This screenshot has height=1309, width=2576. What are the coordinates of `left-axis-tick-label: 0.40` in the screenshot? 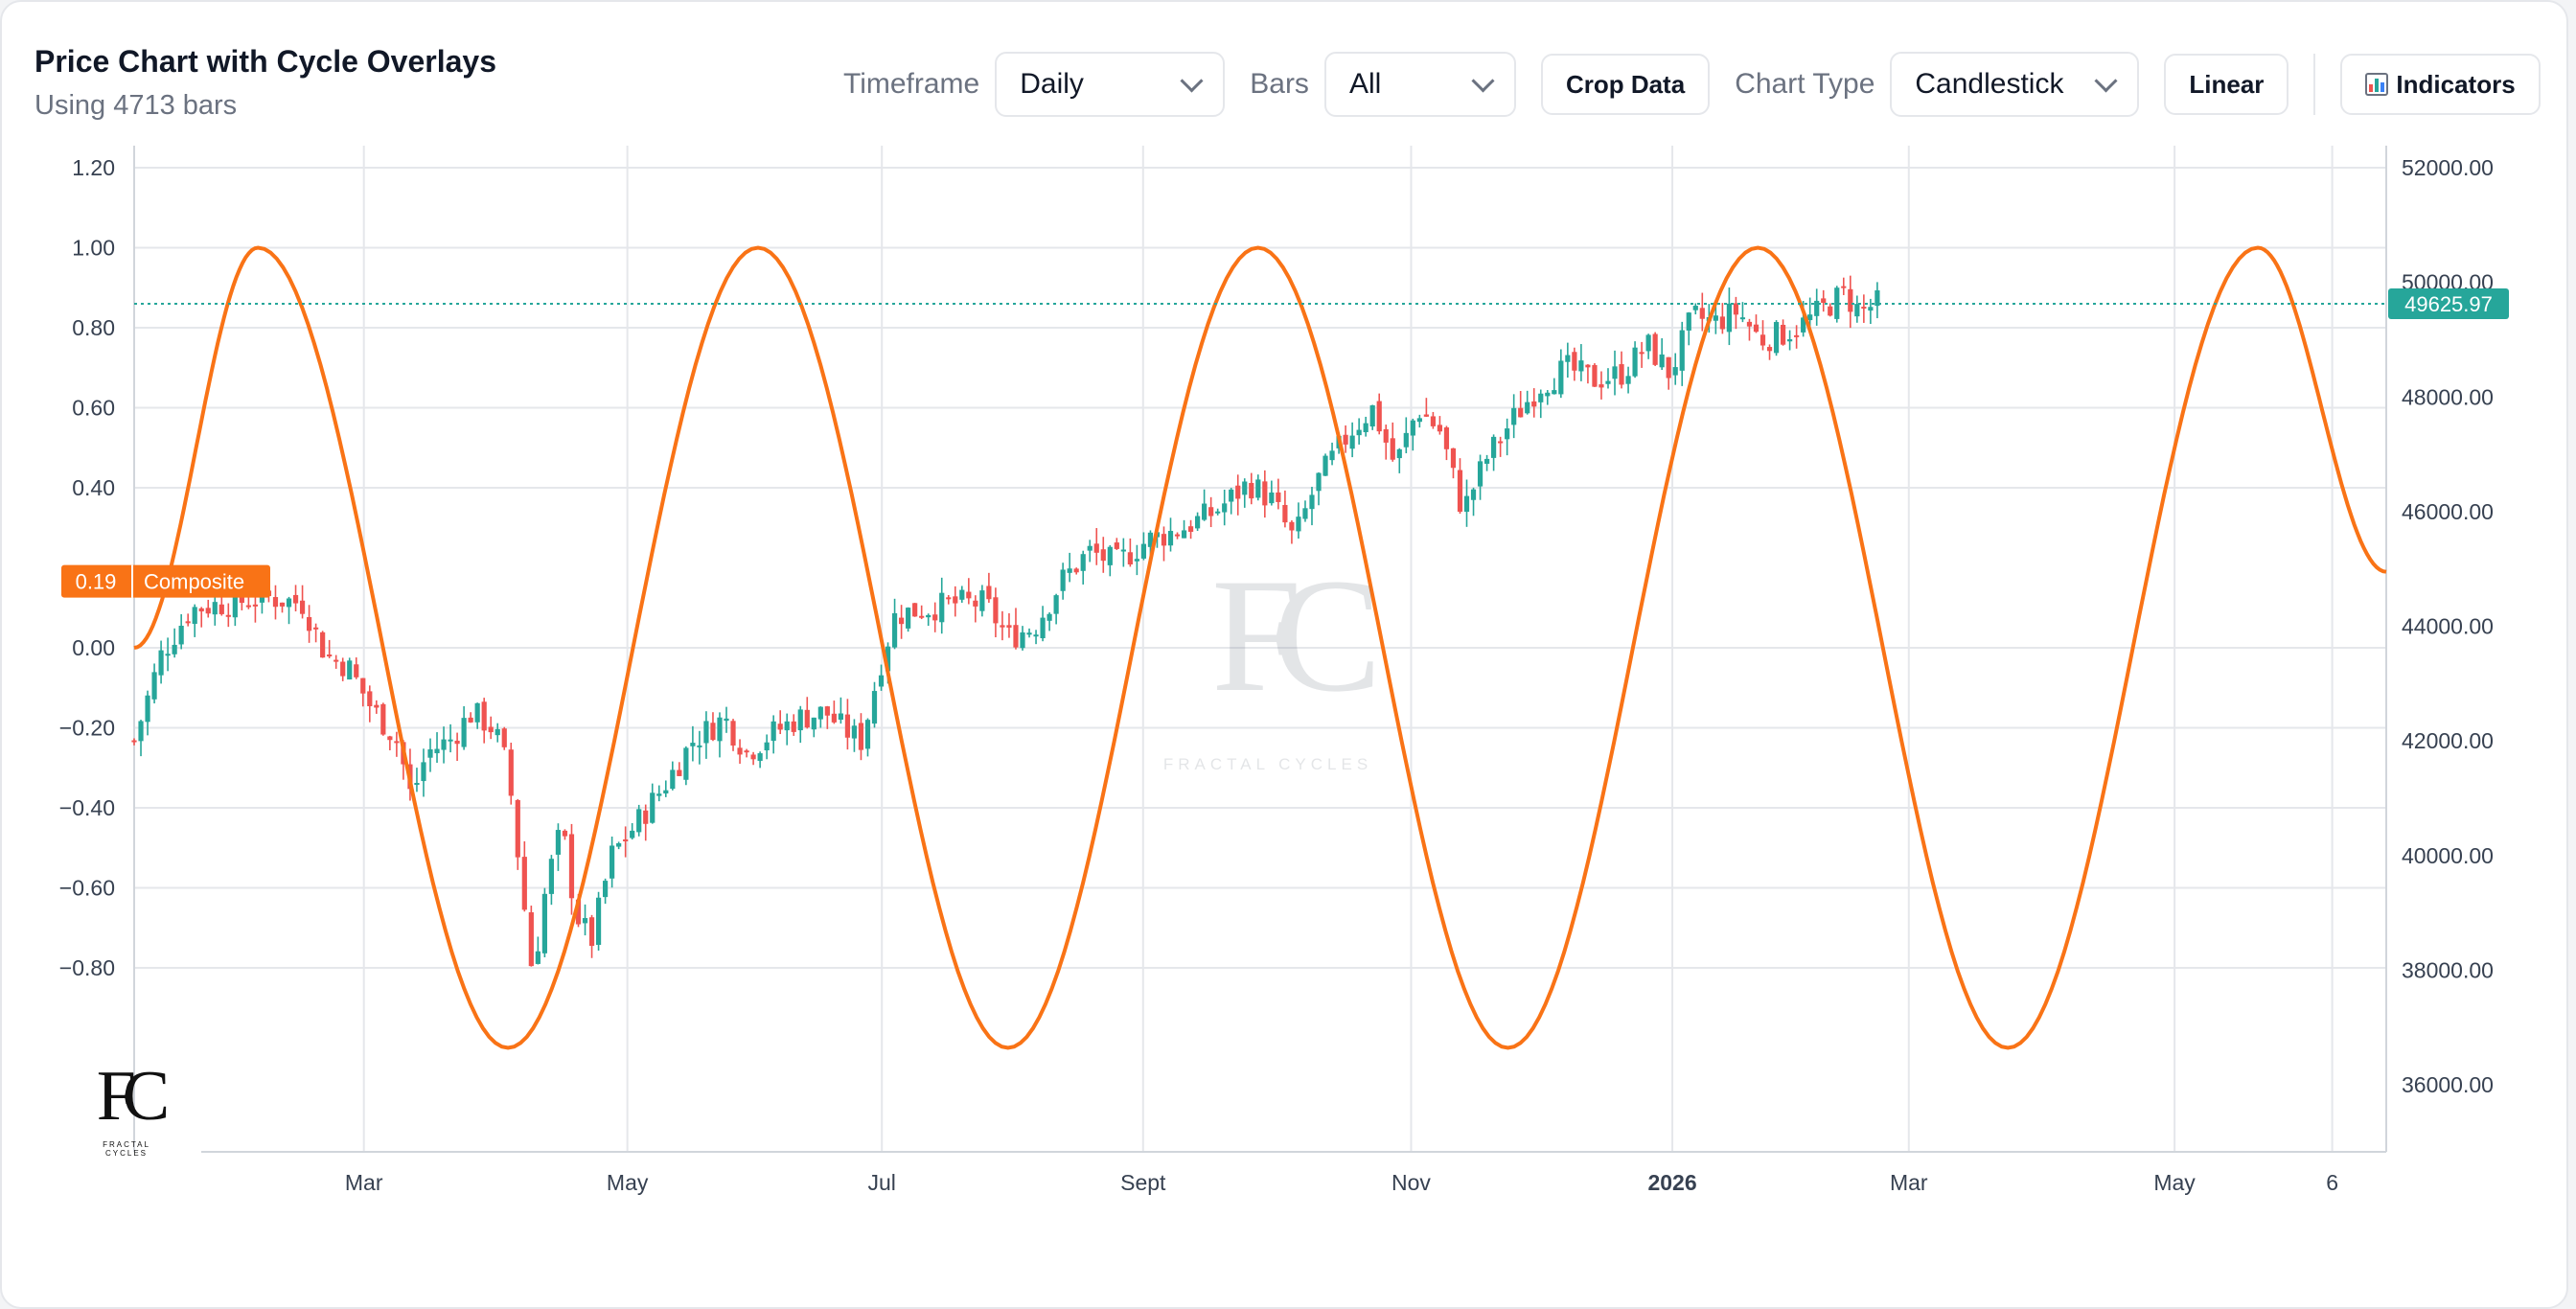 It's located at (93, 488).